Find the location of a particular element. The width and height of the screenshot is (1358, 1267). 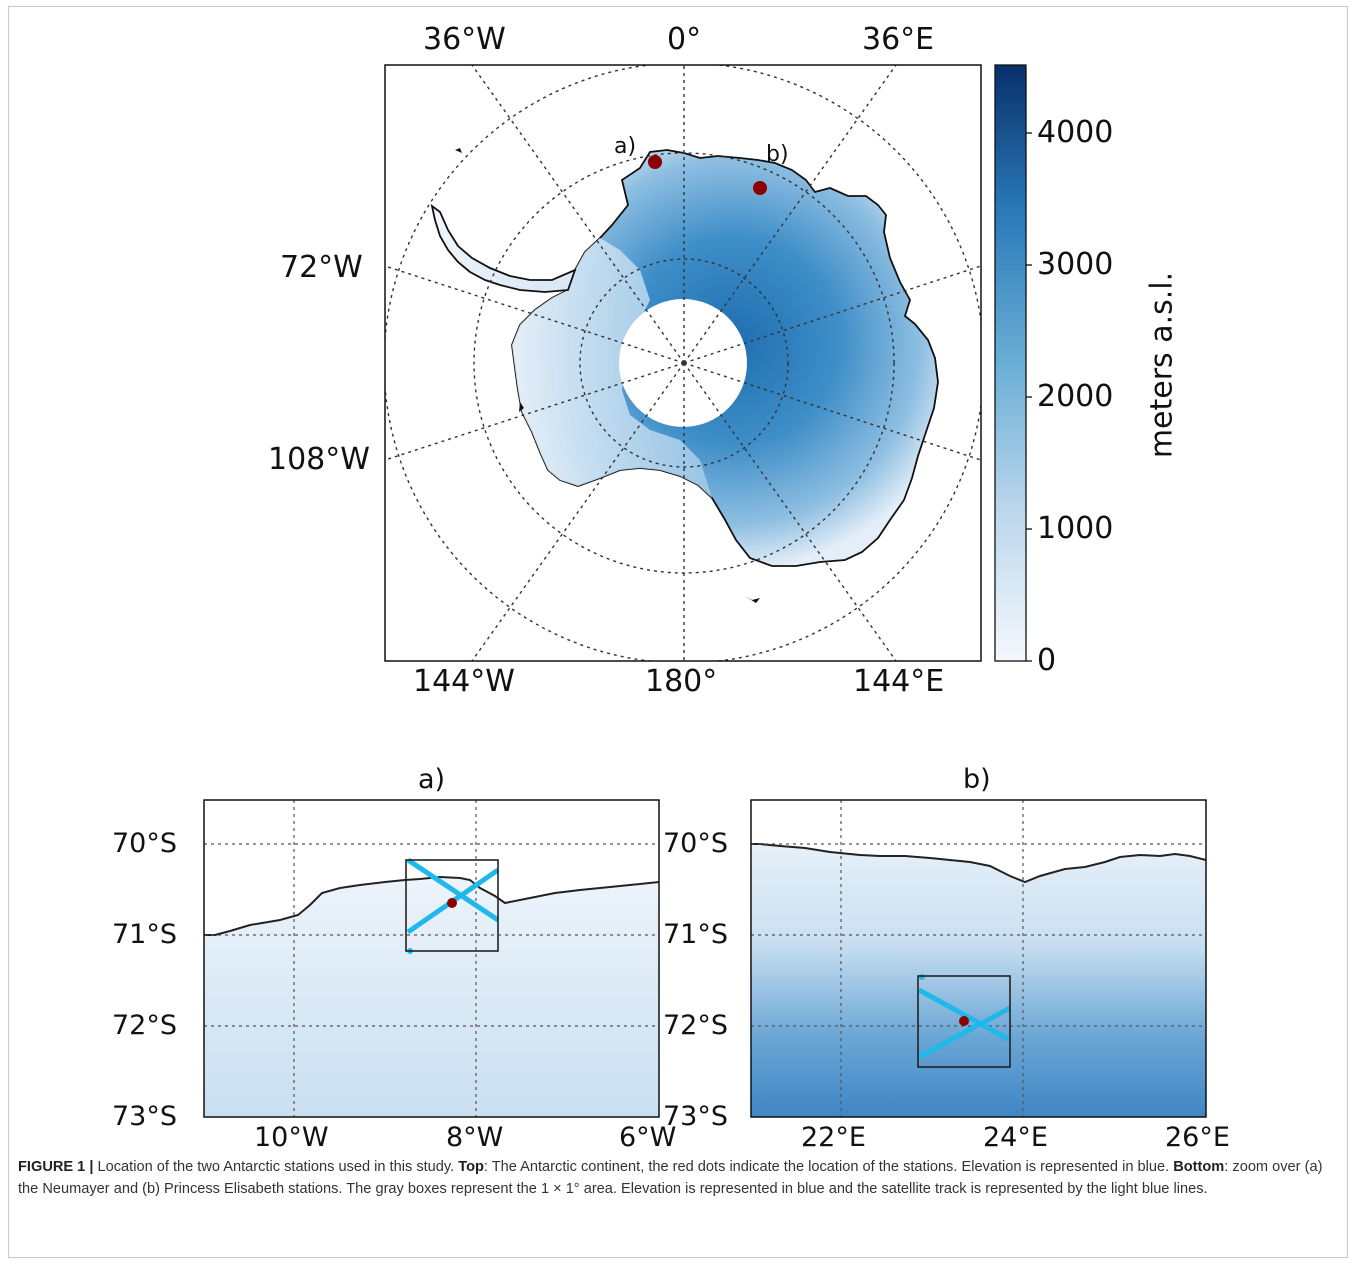

panel-b-title: b) is located at coordinates (977, 779).